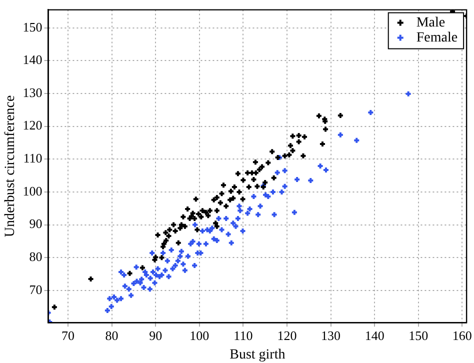  I want to click on y-tick-label: 100, so click(32, 190).